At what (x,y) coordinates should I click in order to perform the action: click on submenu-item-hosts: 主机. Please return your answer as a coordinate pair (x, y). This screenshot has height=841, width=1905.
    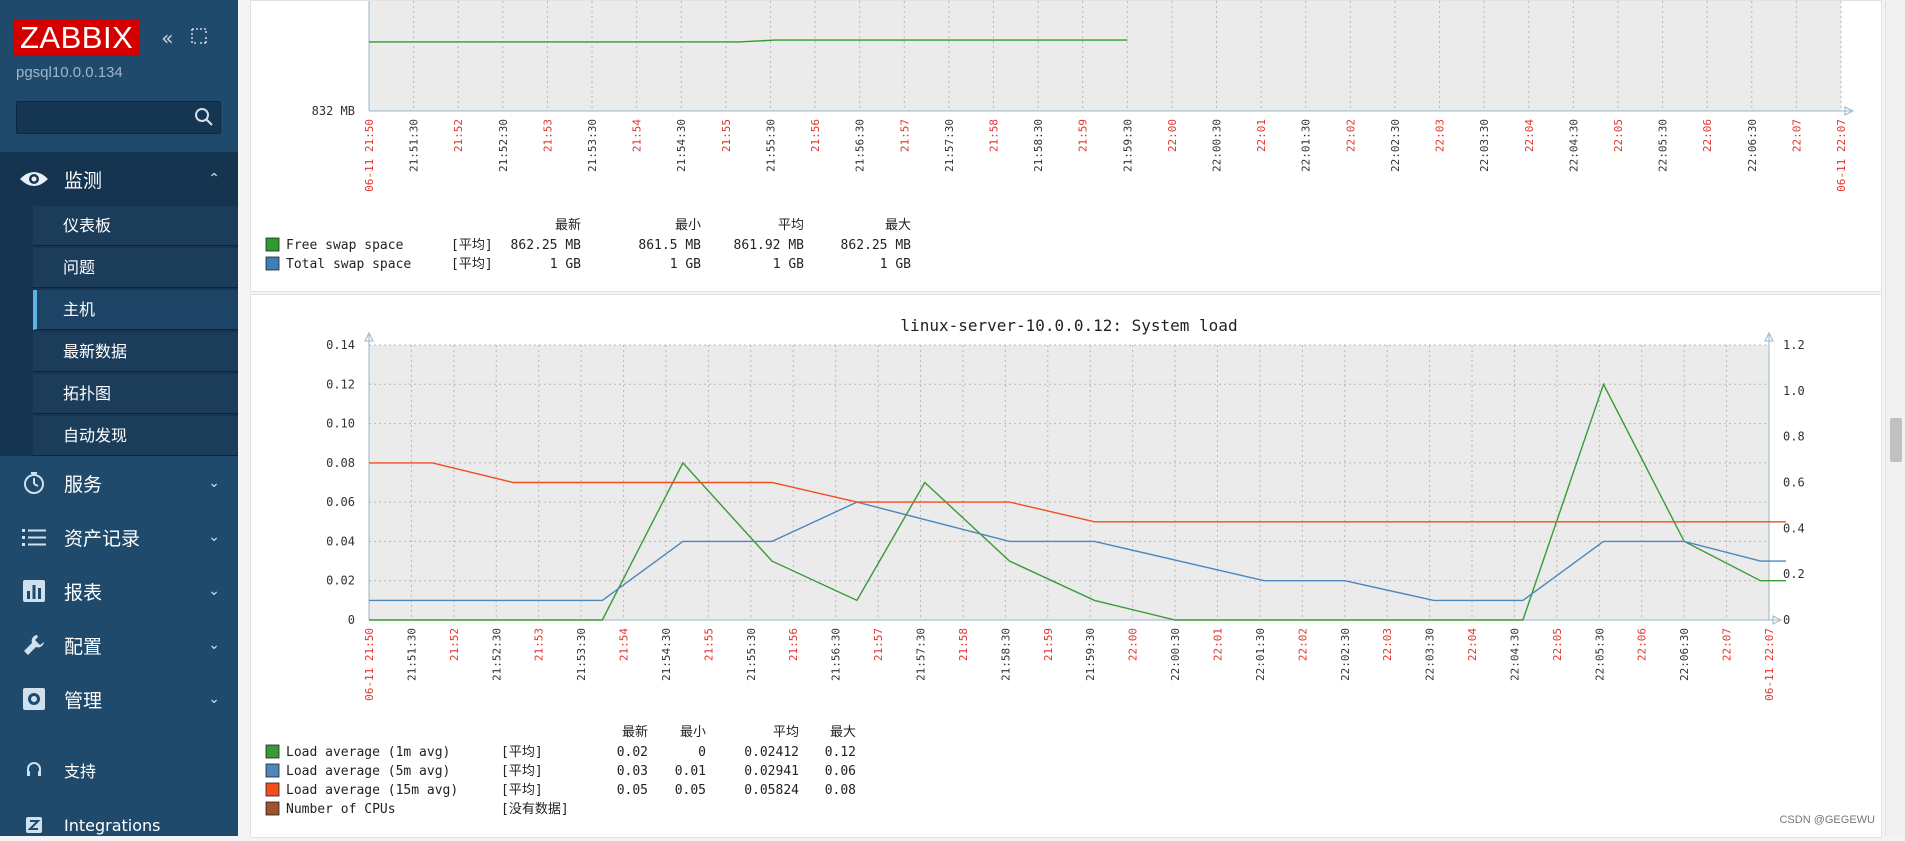
    Looking at the image, I should click on (135, 310).